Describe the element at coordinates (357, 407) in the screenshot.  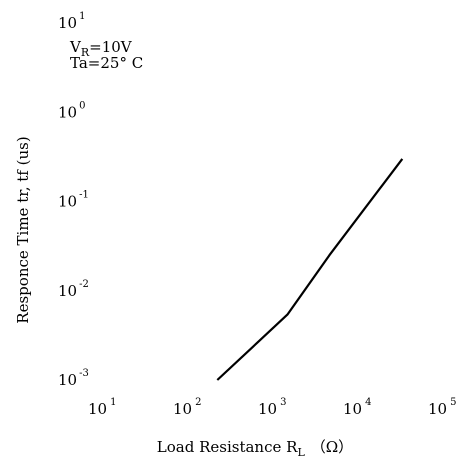
I see `x-tick-label-3: 10 4` at that location.